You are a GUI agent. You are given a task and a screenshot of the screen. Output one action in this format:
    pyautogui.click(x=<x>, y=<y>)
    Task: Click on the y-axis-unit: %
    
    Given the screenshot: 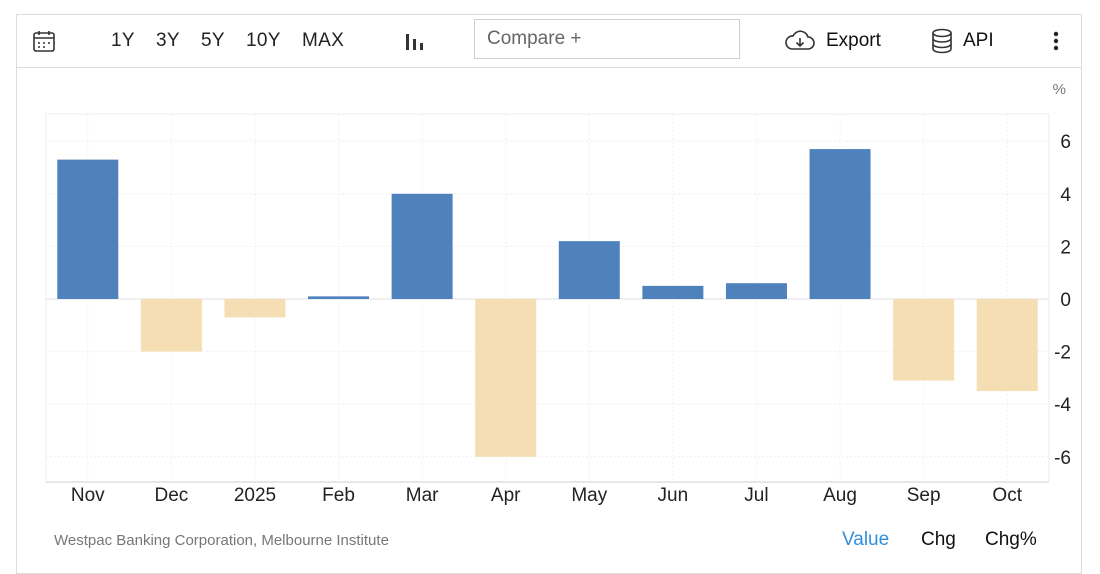 What is the action you would take?
    pyautogui.click(x=1059, y=89)
    